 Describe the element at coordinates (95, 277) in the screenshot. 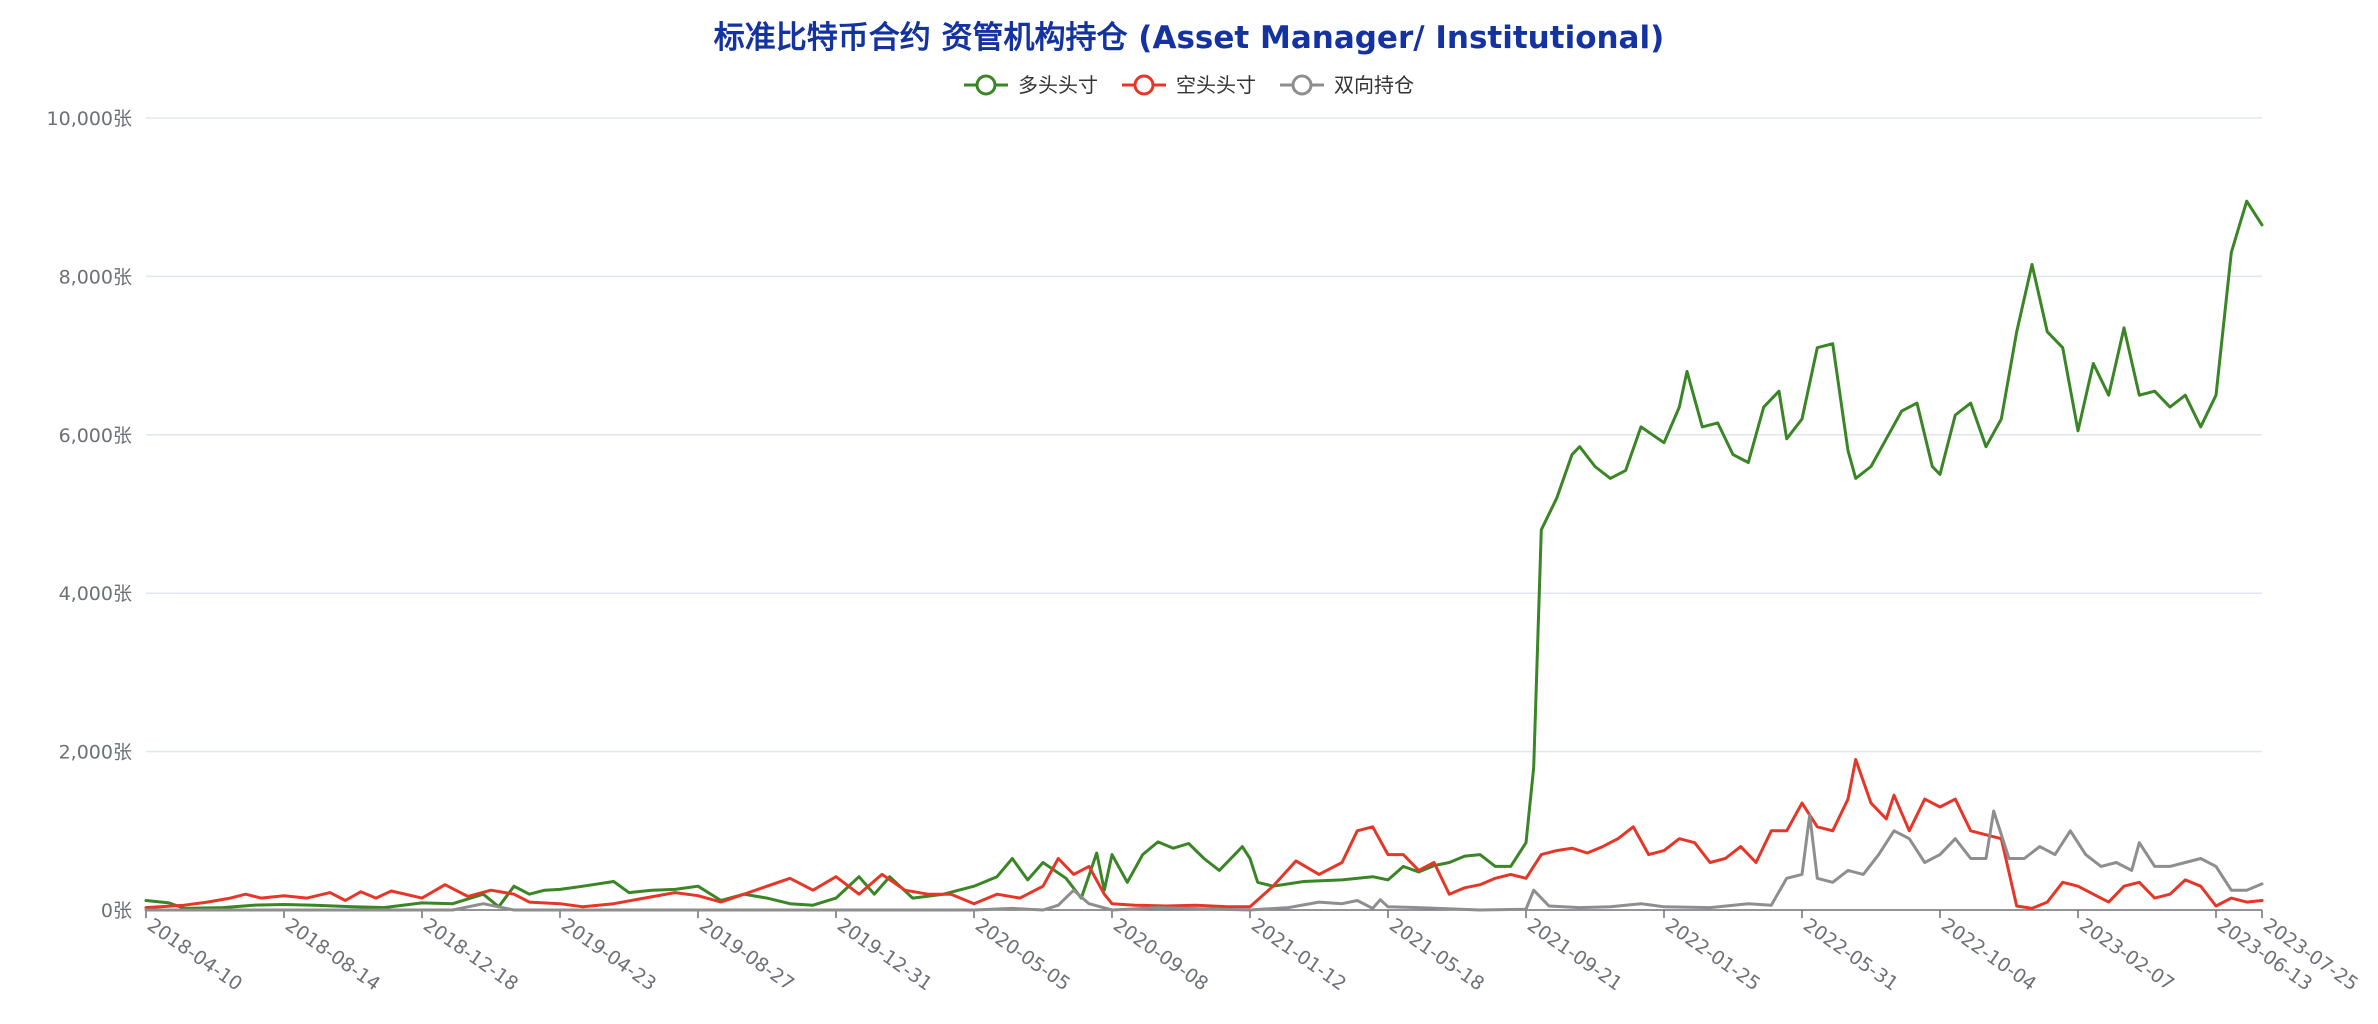

I see `y-tick-label: 8,000张` at that location.